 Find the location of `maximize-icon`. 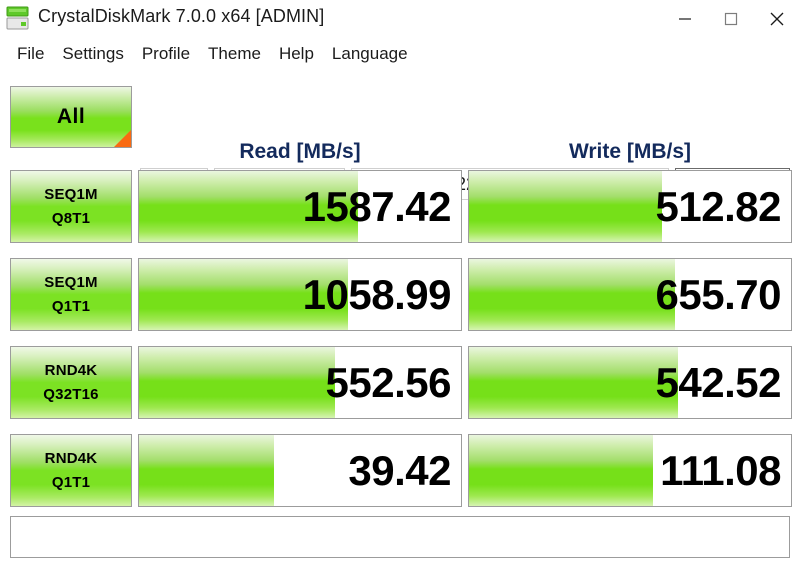

maximize-icon is located at coordinates (731, 19).